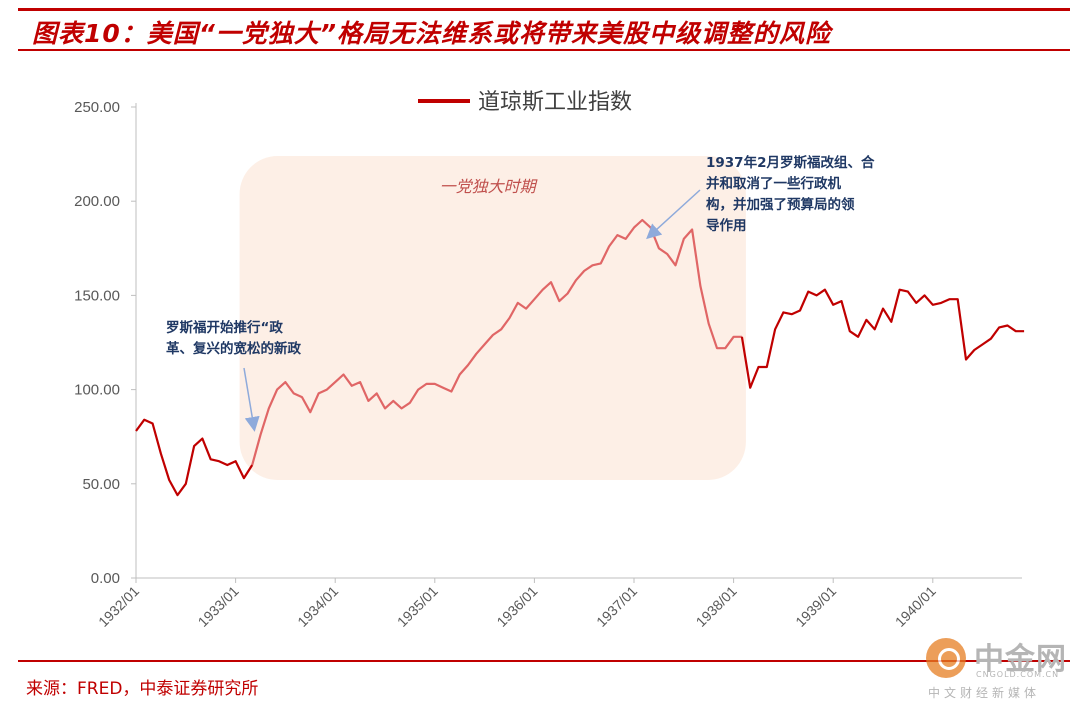  I want to click on x-tick-label: 1933/01, so click(218, 606).